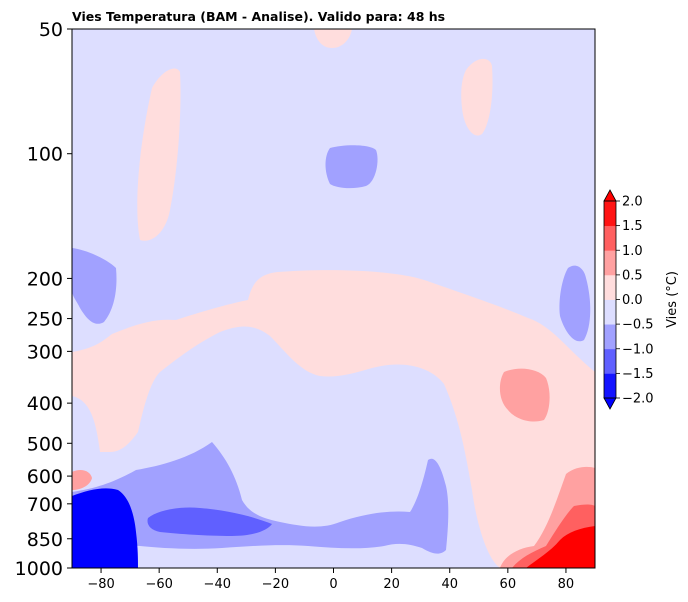 The image size is (688, 602). Describe the element at coordinates (82, 480) in the screenshot. I see `contour-surface-warm-west` at that location.